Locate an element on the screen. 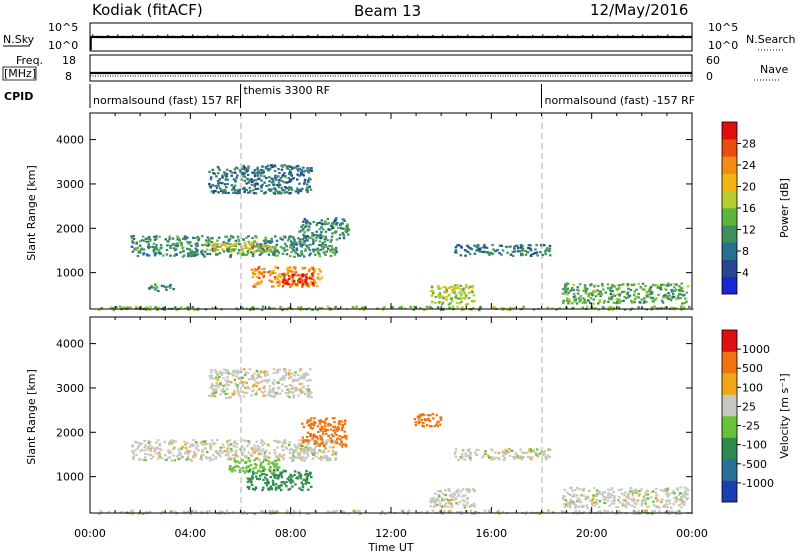 This screenshot has height=558, width=800. freq-tick-high: 18 is located at coordinates (69, 60).